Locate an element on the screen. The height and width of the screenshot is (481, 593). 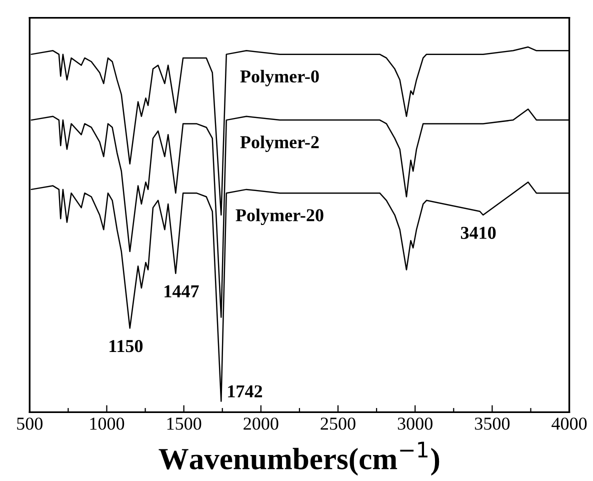
annotation: 3410 is located at coordinates (478, 232).